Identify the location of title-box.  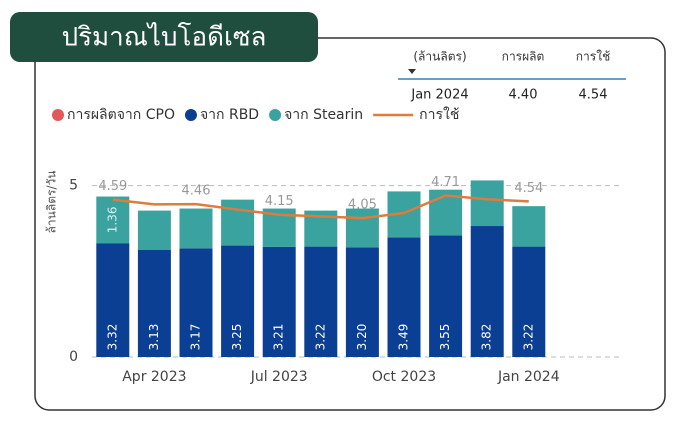
(164, 37).